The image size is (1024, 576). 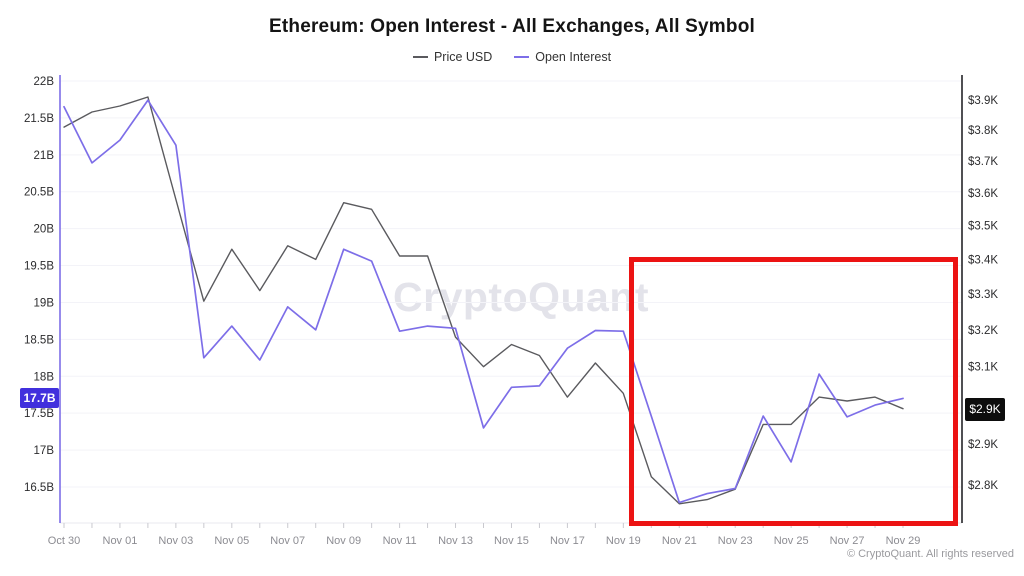 What do you see at coordinates (64, 541) in the screenshot?
I see `x-axis-tick-label: Oct 30` at bounding box center [64, 541].